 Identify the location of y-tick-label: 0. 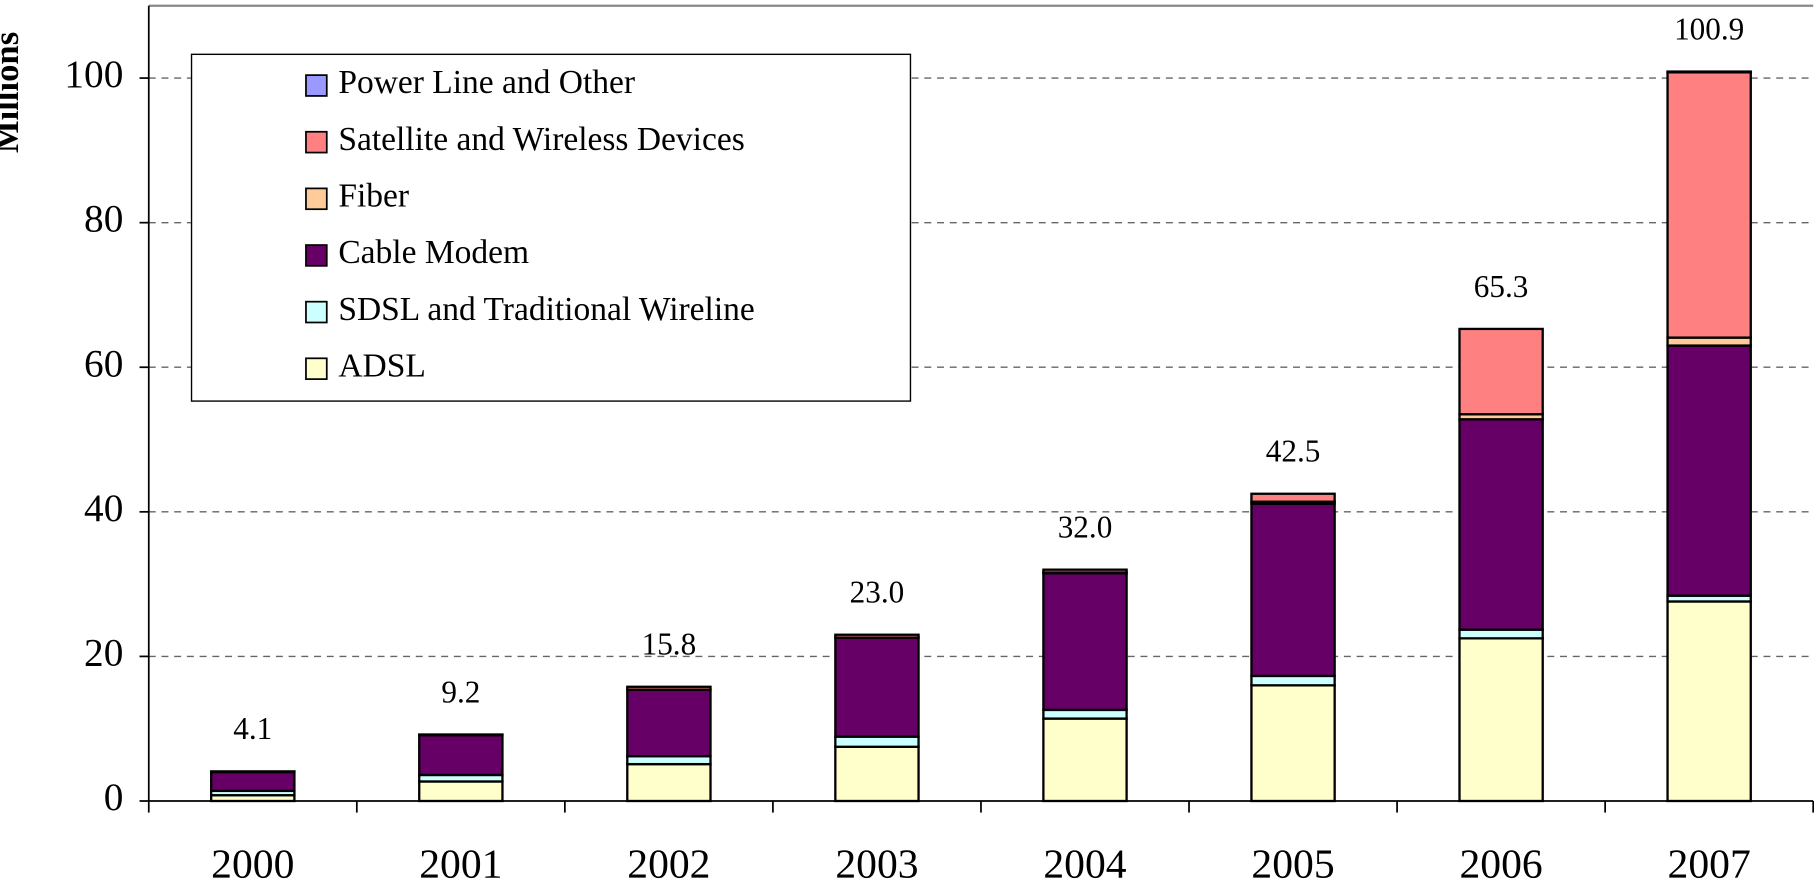
(114, 797).